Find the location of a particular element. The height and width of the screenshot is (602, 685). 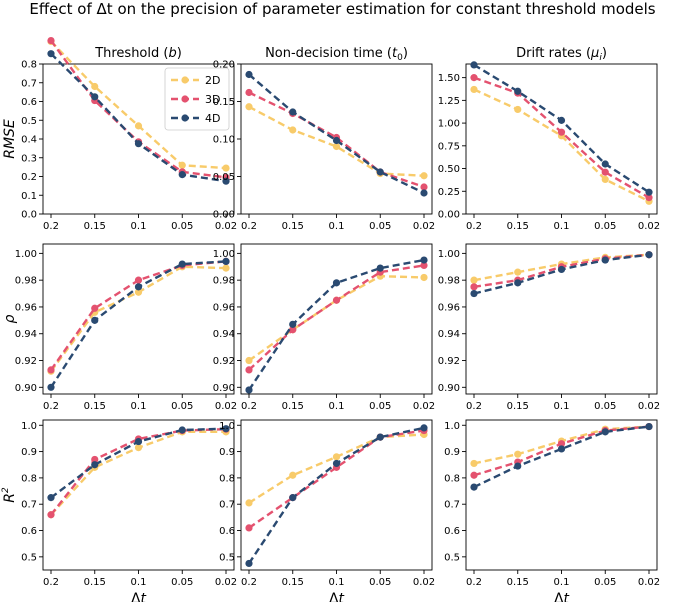

y-tick-label: 0.25 is located at coordinates (449, 192).